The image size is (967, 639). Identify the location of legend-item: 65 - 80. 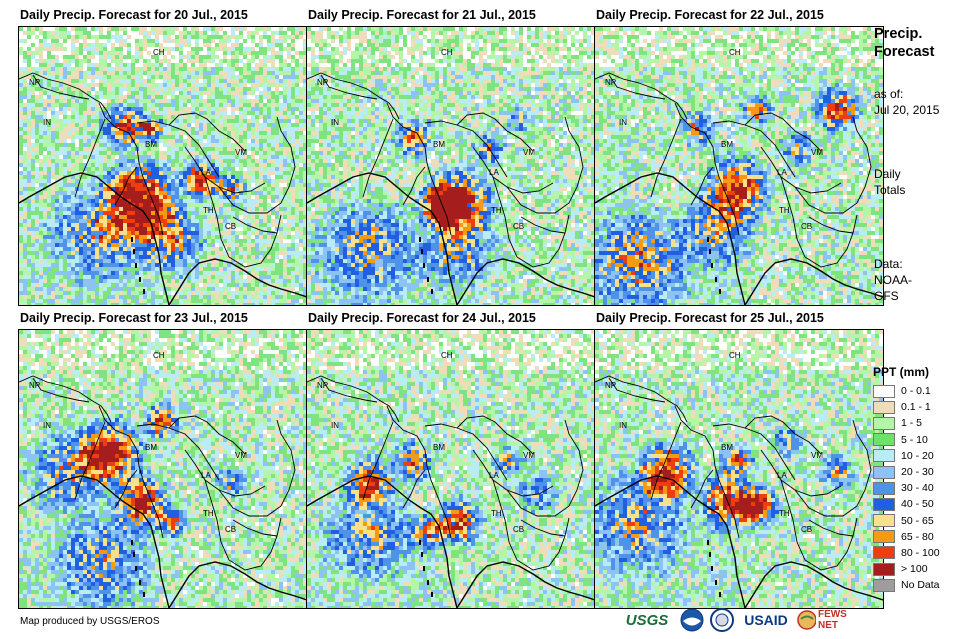
(919, 537).